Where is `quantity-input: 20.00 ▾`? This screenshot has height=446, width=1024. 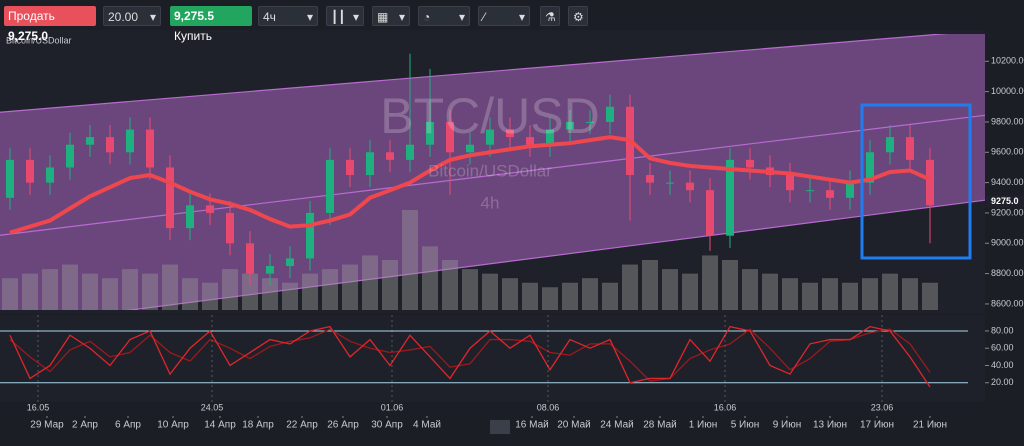 quantity-input: 20.00 ▾ is located at coordinates (132, 16).